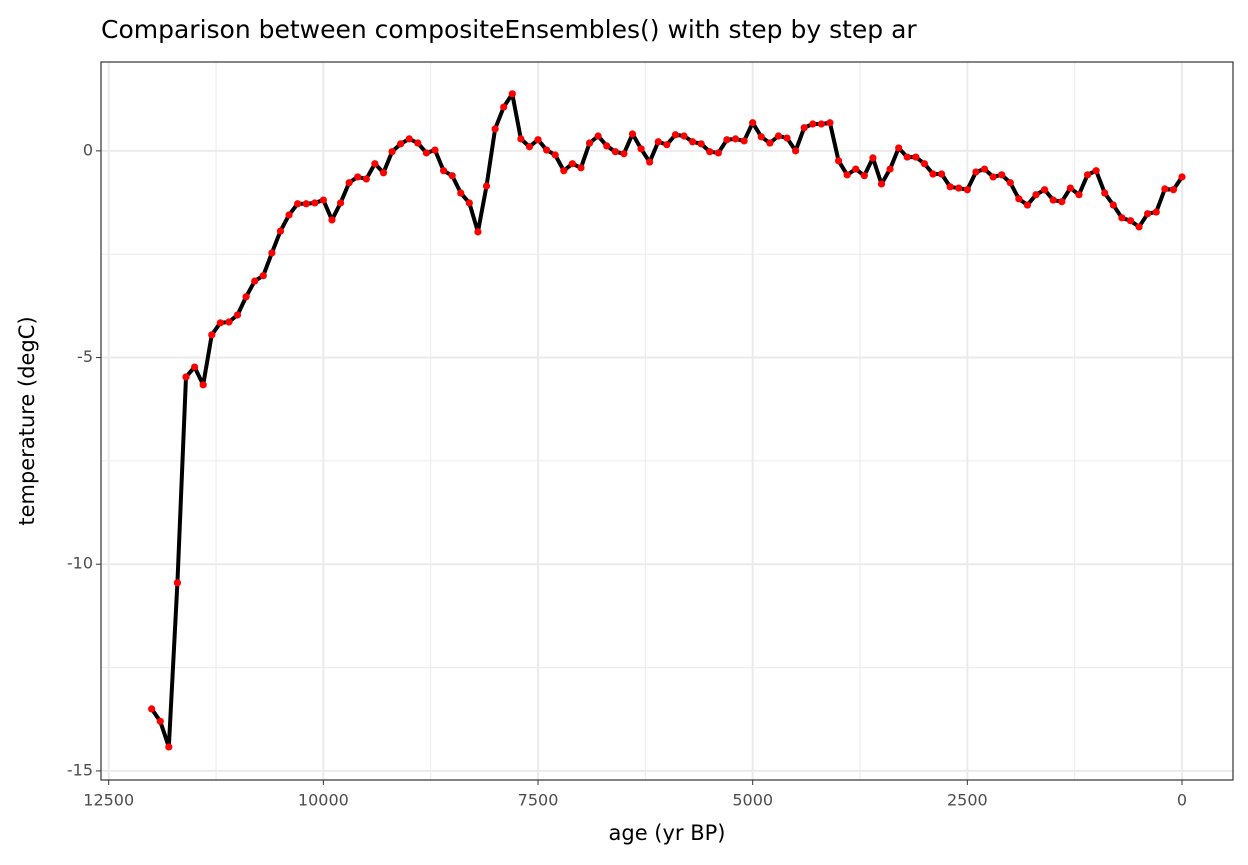 The image size is (1248, 865). I want to click on x-tick-label: 7500, so click(538, 800).